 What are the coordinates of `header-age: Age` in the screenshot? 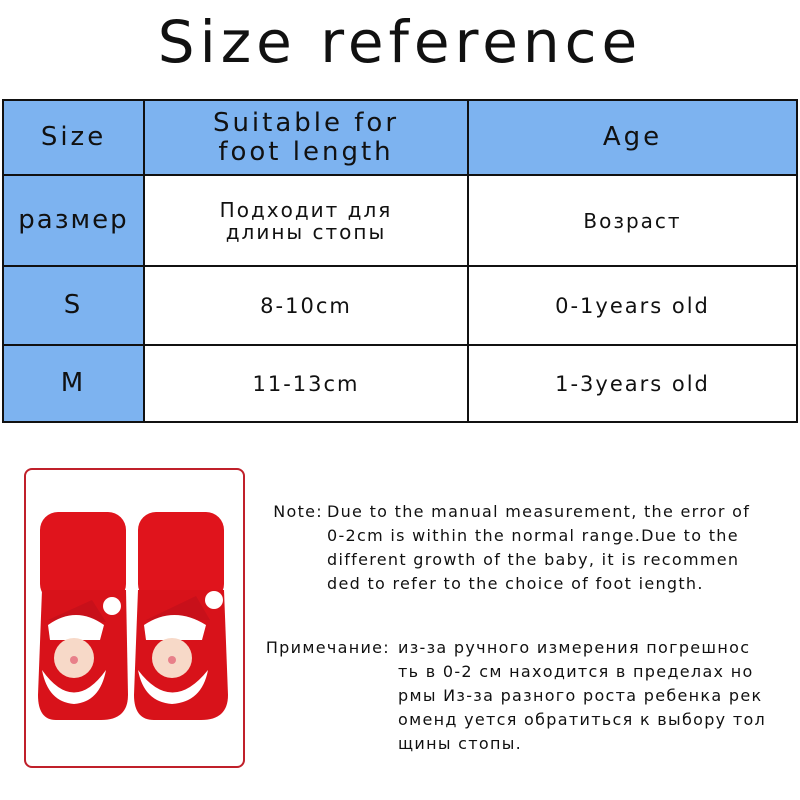 It's located at (632, 137).